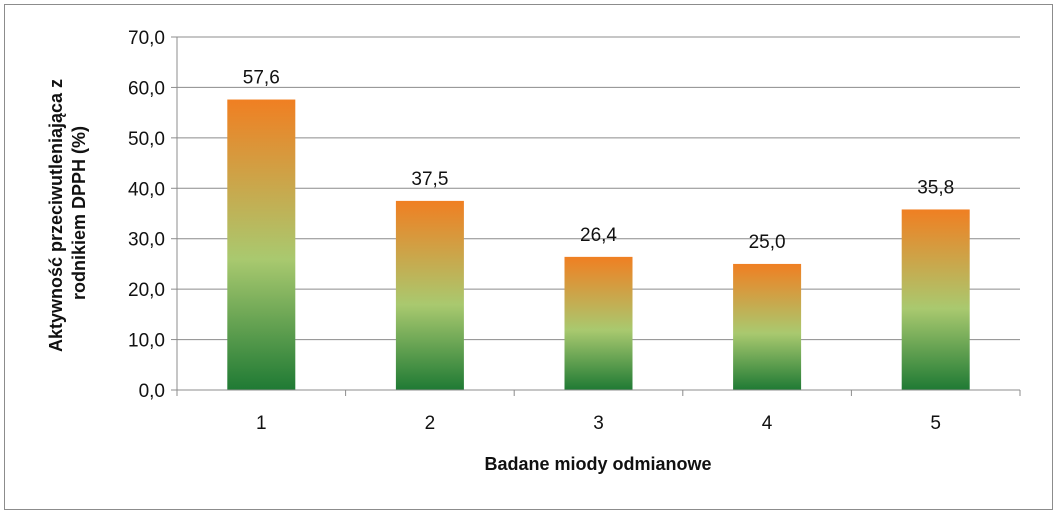 This screenshot has height=521, width=1061. What do you see at coordinates (56, 215) in the screenshot?
I see `y-axis-title-line-1: Aktywność przeciwutleniająca z` at bounding box center [56, 215].